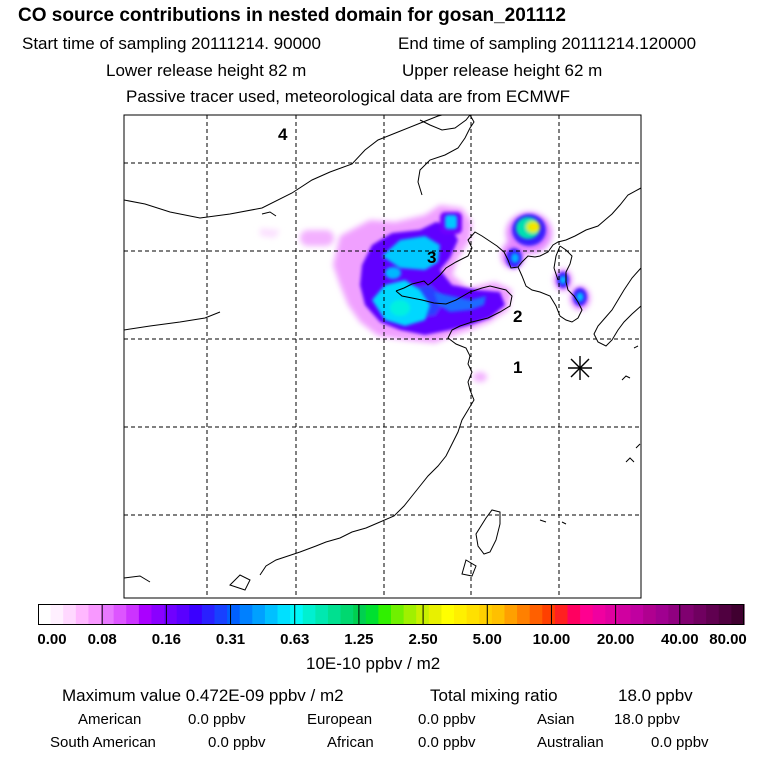 The height and width of the screenshot is (768, 768). Describe the element at coordinates (359, 639) in the screenshot. I see `colorbar-tick-label: 1.25` at that location.